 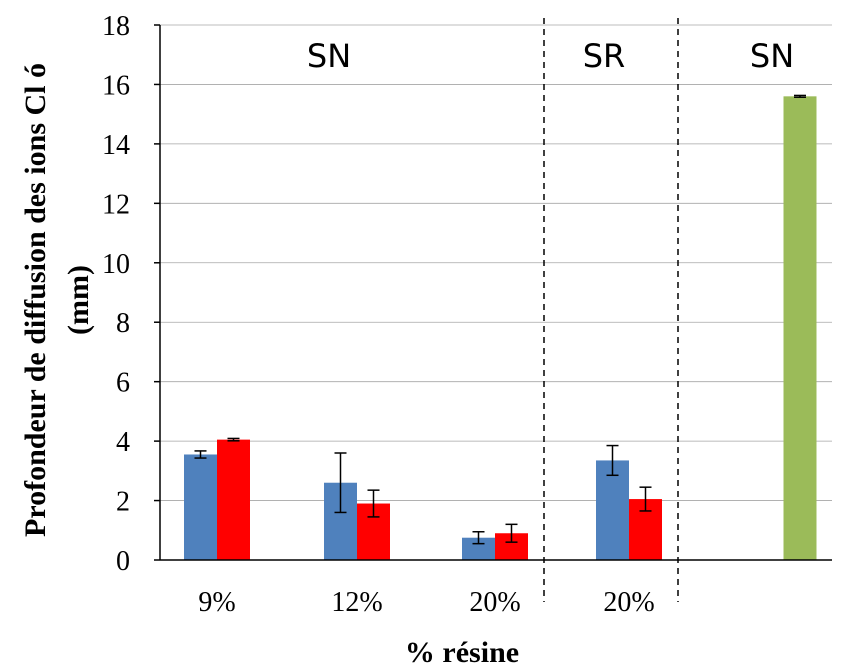 What do you see at coordinates (116, 26) in the screenshot?
I see `y-tick-label: 18` at bounding box center [116, 26].